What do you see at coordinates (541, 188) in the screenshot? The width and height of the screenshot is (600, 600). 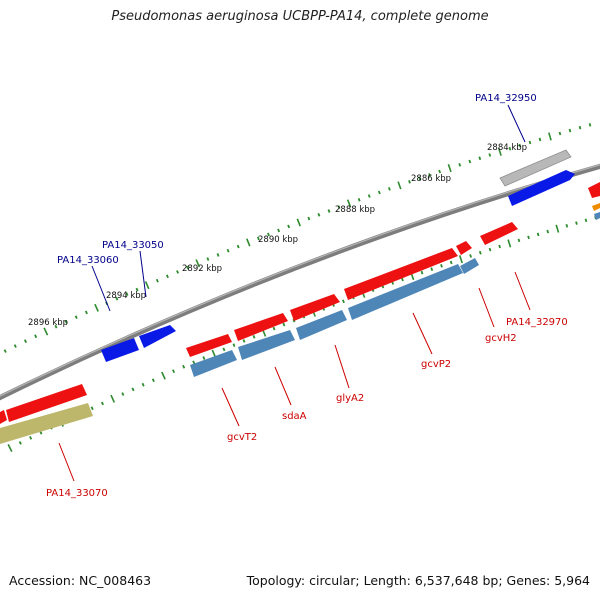 I see `gene-blue-right` at bounding box center [541, 188].